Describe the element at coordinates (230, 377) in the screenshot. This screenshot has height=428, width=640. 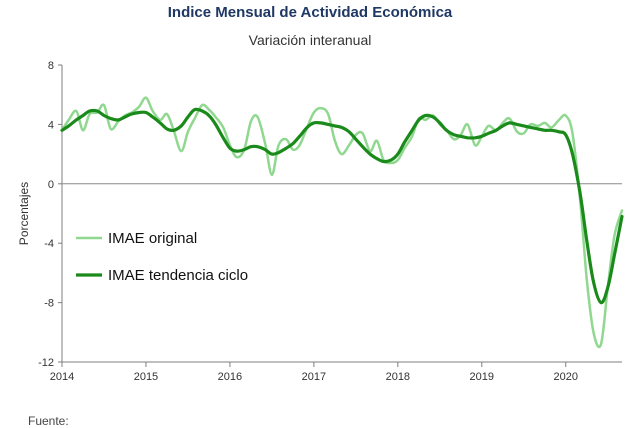
I see `x-tick-label: 2016` at that location.